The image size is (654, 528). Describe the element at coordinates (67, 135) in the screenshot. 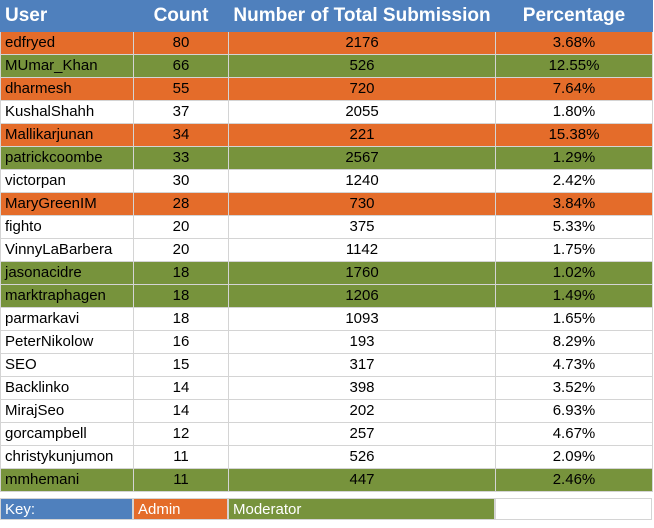

I see `cell-user: Mallikarjunan` at that location.